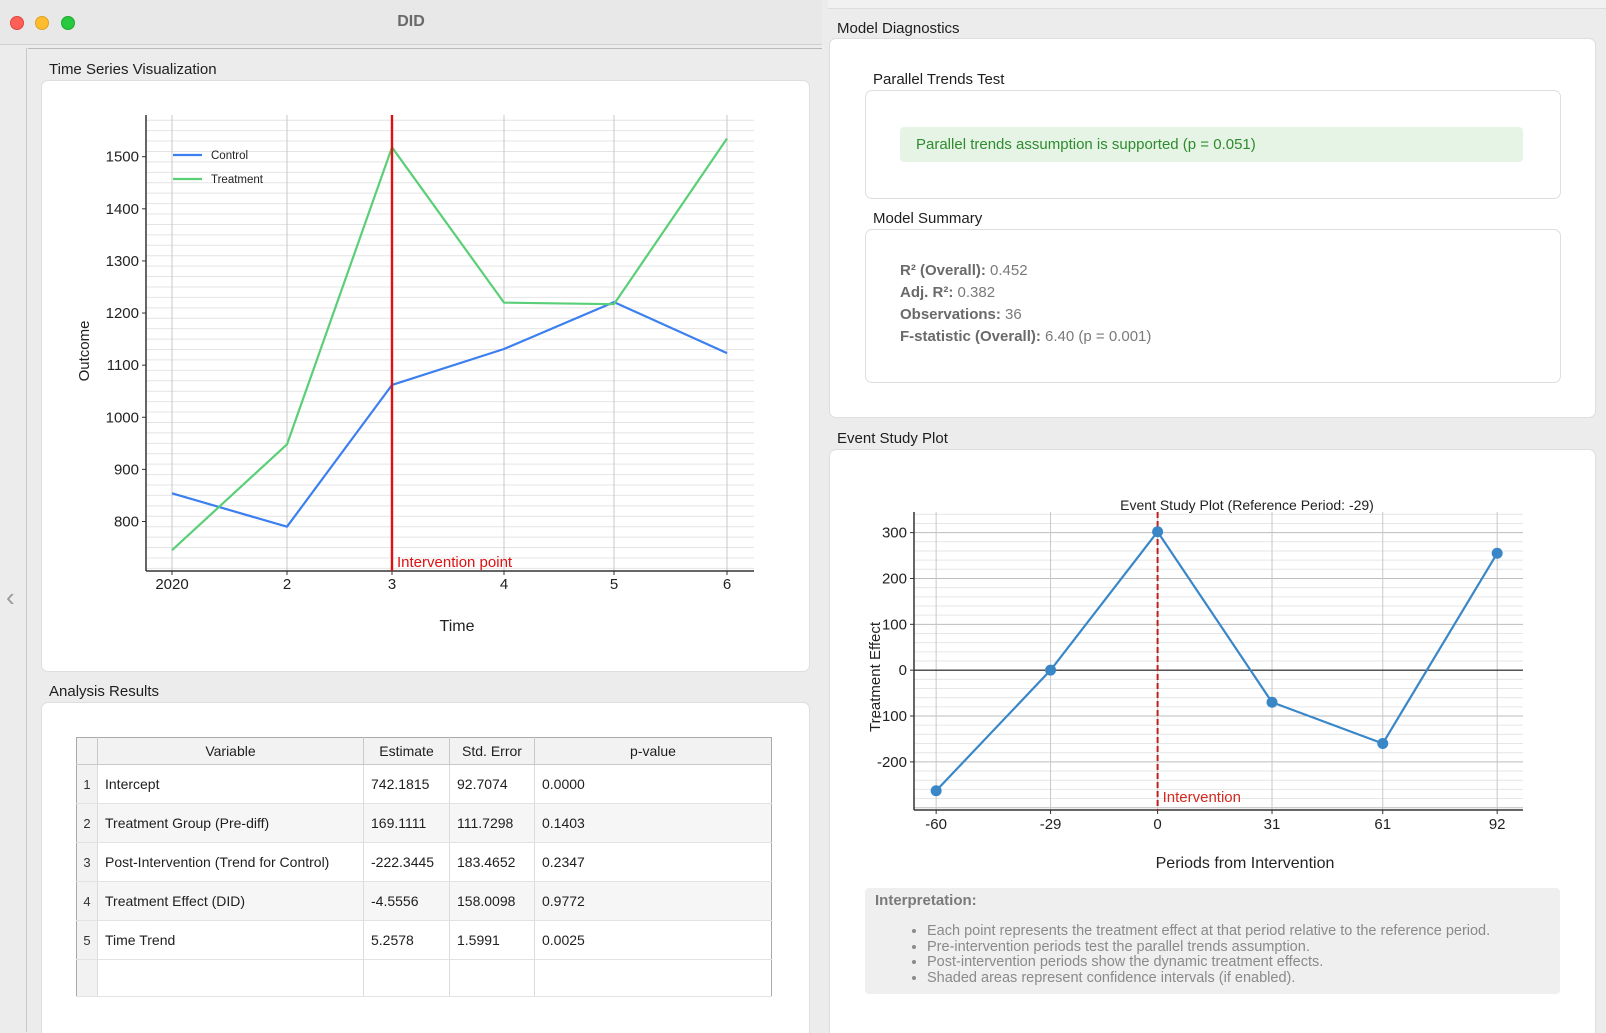  I want to click on x-tick-label: -60, so click(936, 824).